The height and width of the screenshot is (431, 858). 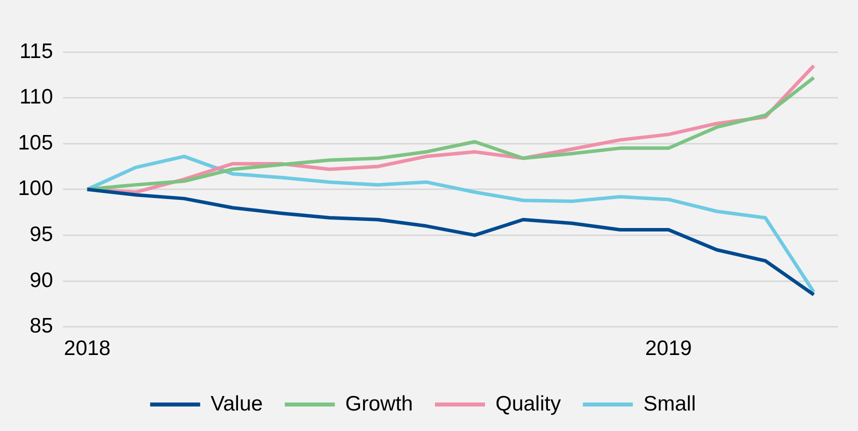 I want to click on y-tick-label: 110, so click(x=37, y=97).